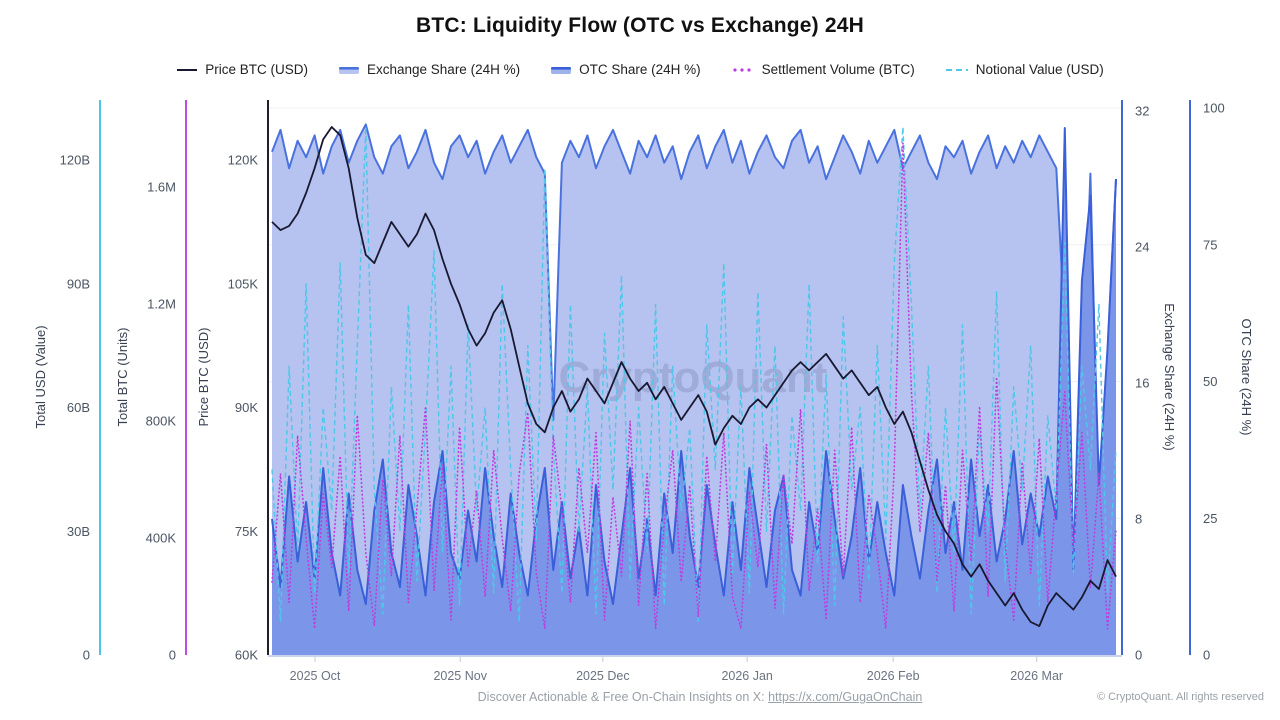  I want to click on legend-label: OTC Share (24H %), so click(640, 69).